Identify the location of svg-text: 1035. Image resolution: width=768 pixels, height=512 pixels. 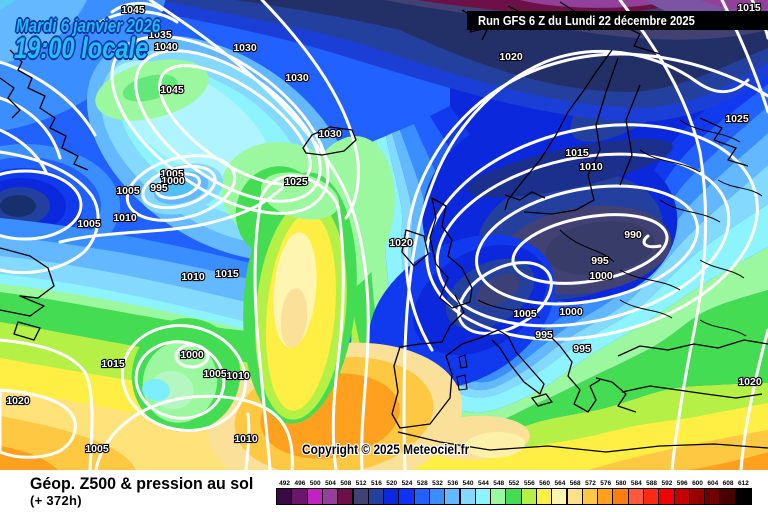
(160, 35).